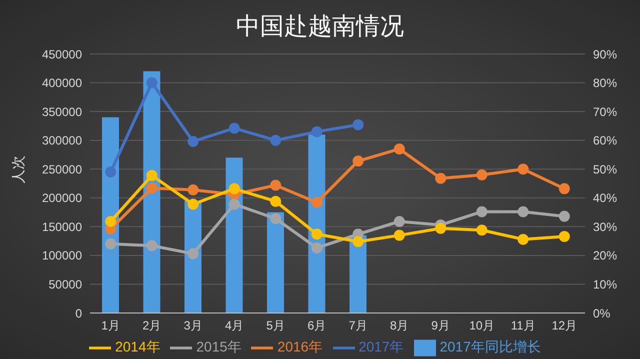 Image resolution: width=640 pixels, height=359 pixels. I want to click on y2-tick-label: 0%, so click(602, 313).